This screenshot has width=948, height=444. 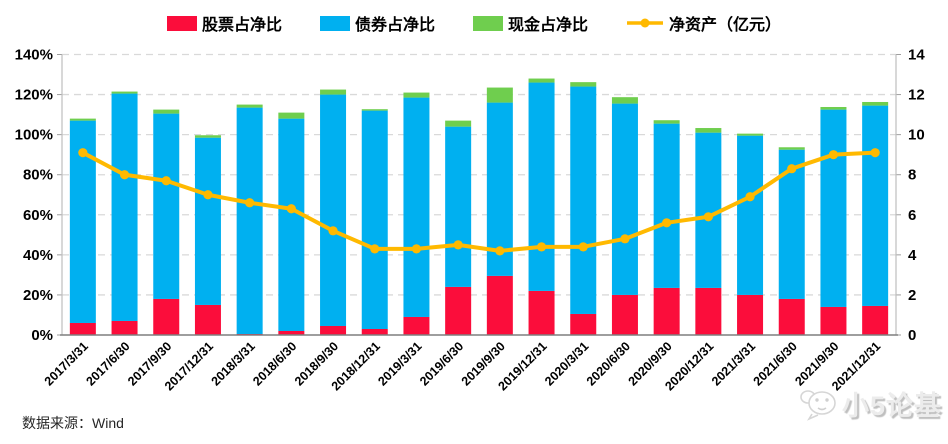 What do you see at coordinates (912, 215) in the screenshot?
I see `right-axis-tick-label: 6` at bounding box center [912, 215].